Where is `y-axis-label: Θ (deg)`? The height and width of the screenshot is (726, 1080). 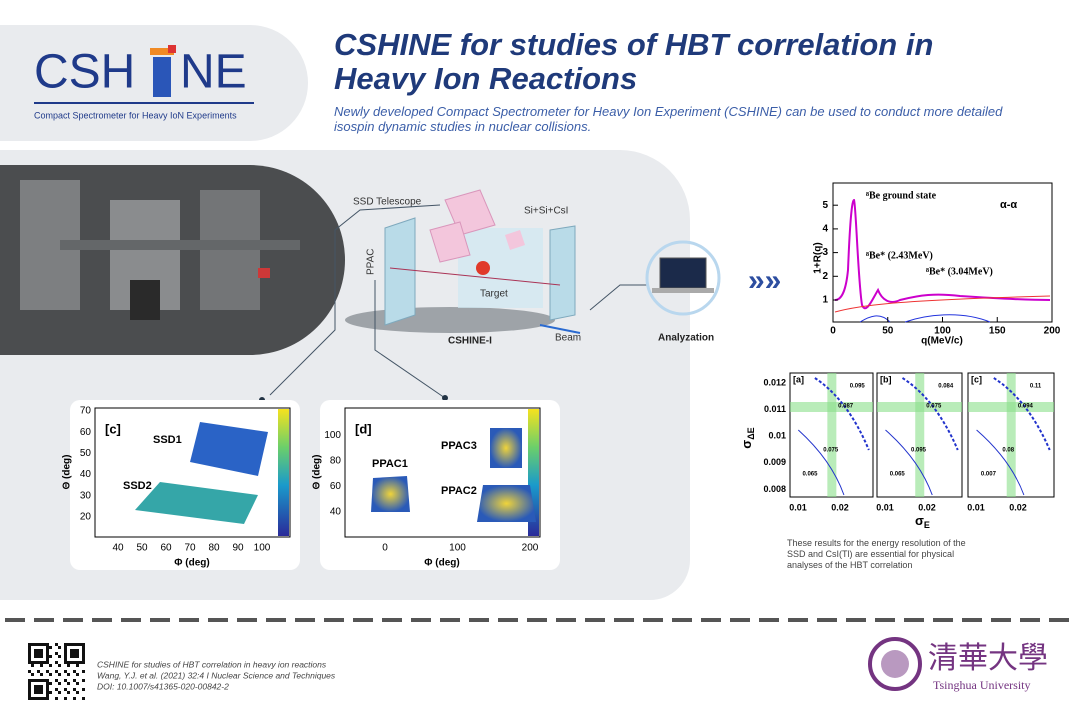 y-axis-label: Θ (deg) is located at coordinates (317, 472).